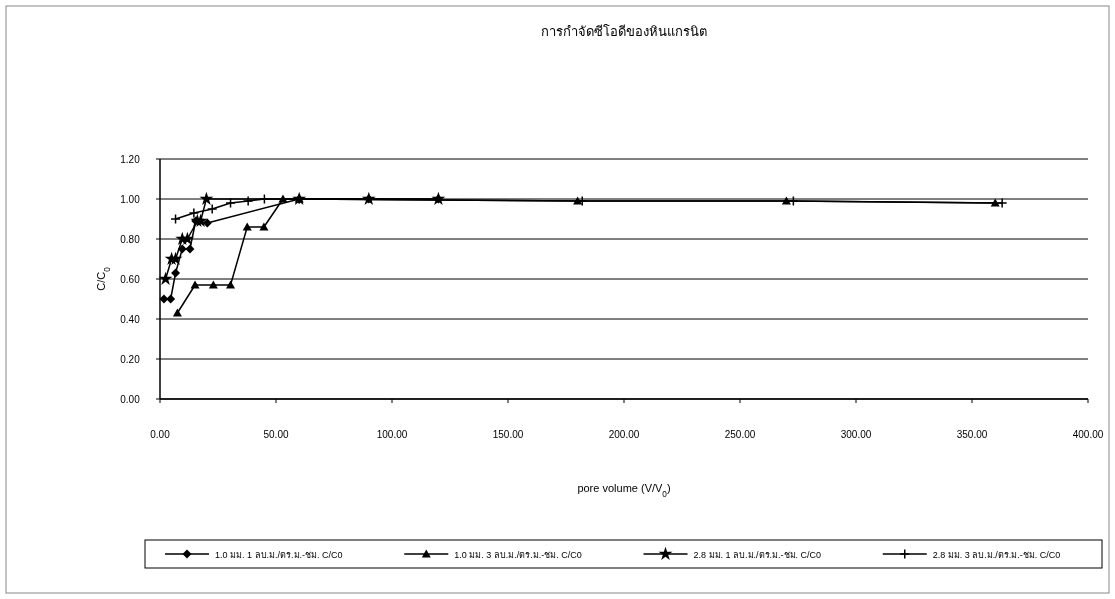 The image size is (1115, 599). I want to click on x-tick-label: 0.00, so click(160, 434).